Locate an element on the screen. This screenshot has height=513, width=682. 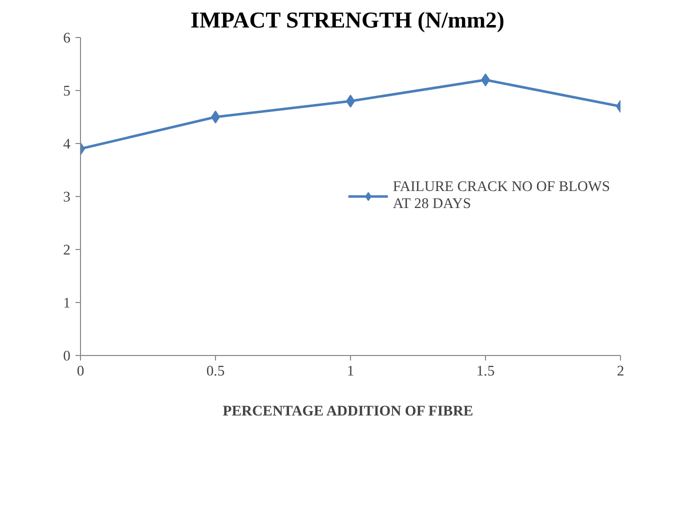
y-tick-label: 2 is located at coordinates (66, 250).